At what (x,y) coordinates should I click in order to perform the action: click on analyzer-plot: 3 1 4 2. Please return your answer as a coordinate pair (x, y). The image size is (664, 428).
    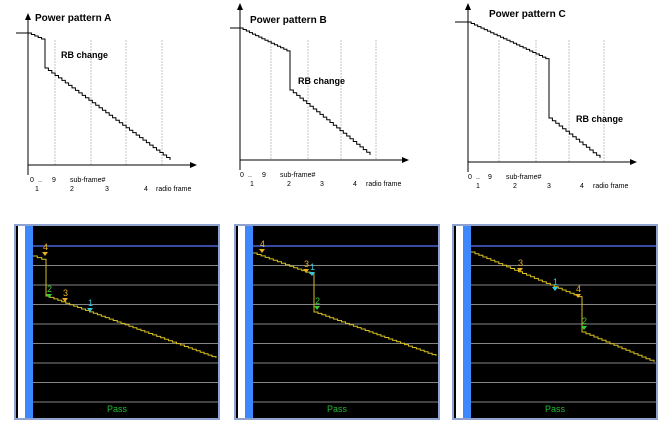
    Looking at the image, I should click on (556, 322).